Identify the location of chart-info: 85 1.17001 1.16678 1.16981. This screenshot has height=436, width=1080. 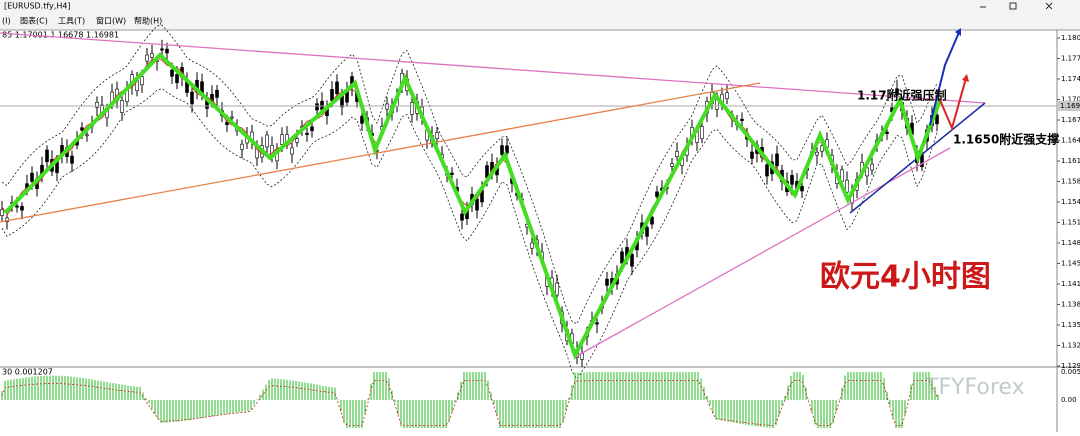
(60, 35).